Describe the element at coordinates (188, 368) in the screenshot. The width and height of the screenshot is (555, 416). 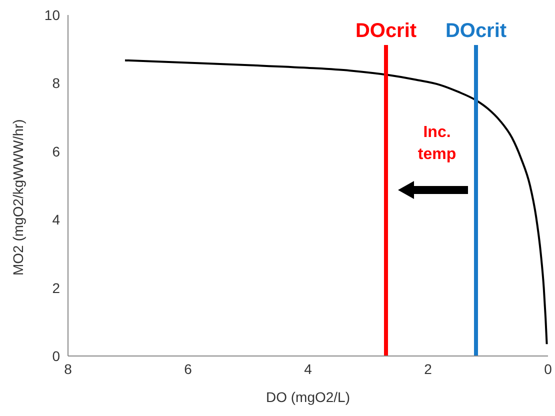
I see `x-tick-label: 6` at that location.